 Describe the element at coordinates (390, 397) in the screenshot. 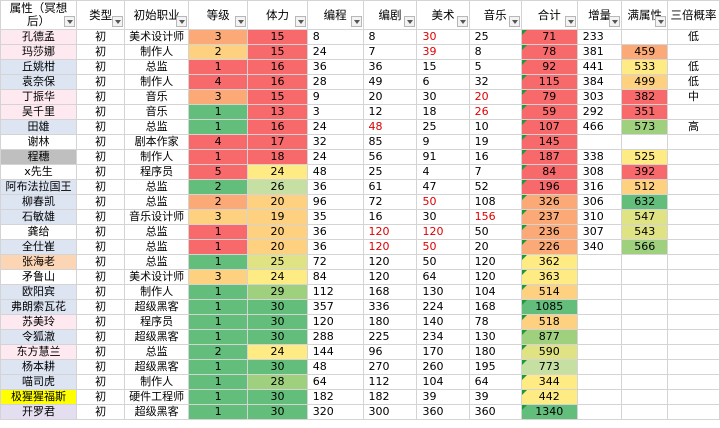

I see `cell-script: 182` at that location.